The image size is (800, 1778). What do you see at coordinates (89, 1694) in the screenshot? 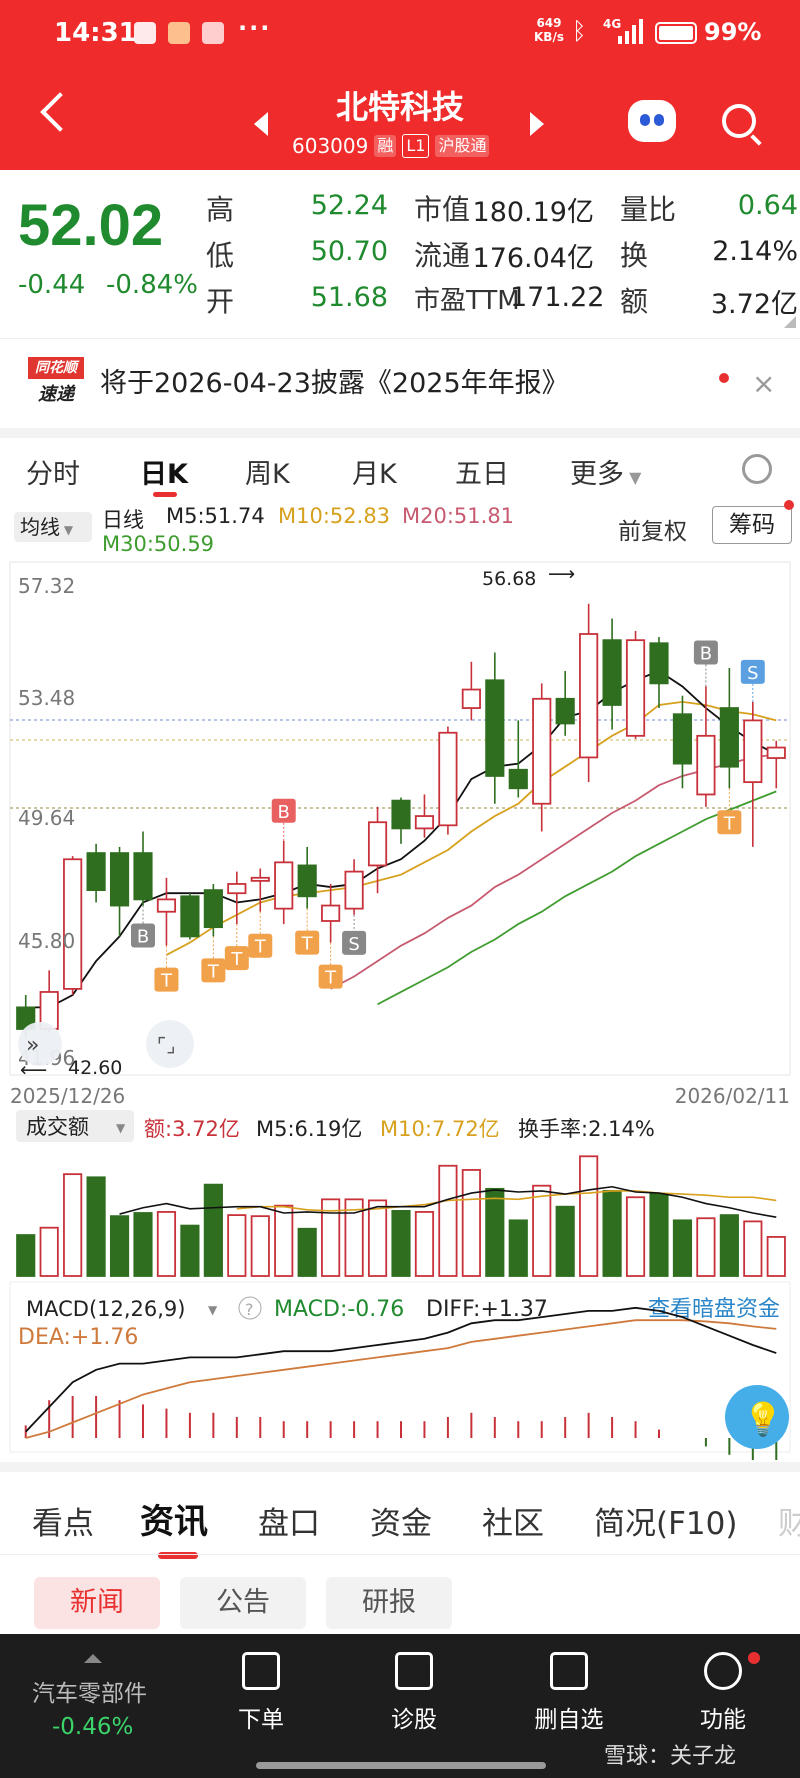
I see `sector-name: 汽车零部件` at bounding box center [89, 1694].